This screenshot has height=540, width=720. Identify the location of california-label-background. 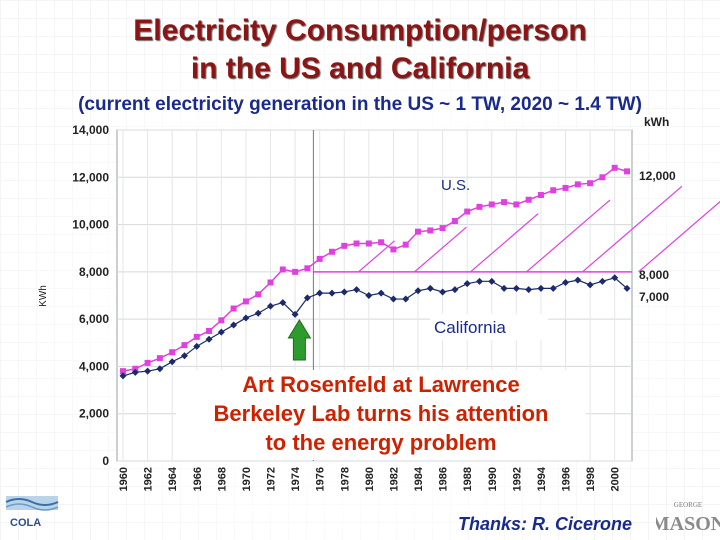
(489, 327).